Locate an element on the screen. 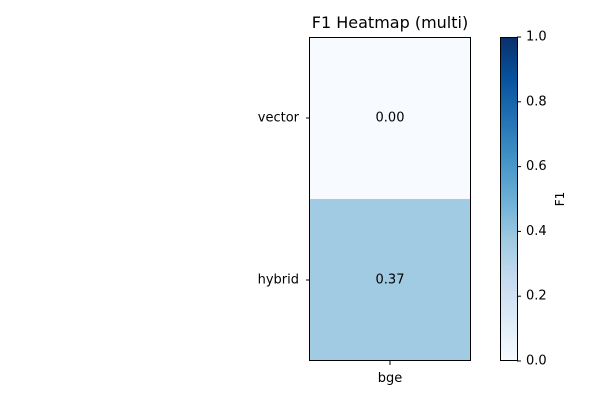  x-axis: bge is located at coordinates (390, 373).